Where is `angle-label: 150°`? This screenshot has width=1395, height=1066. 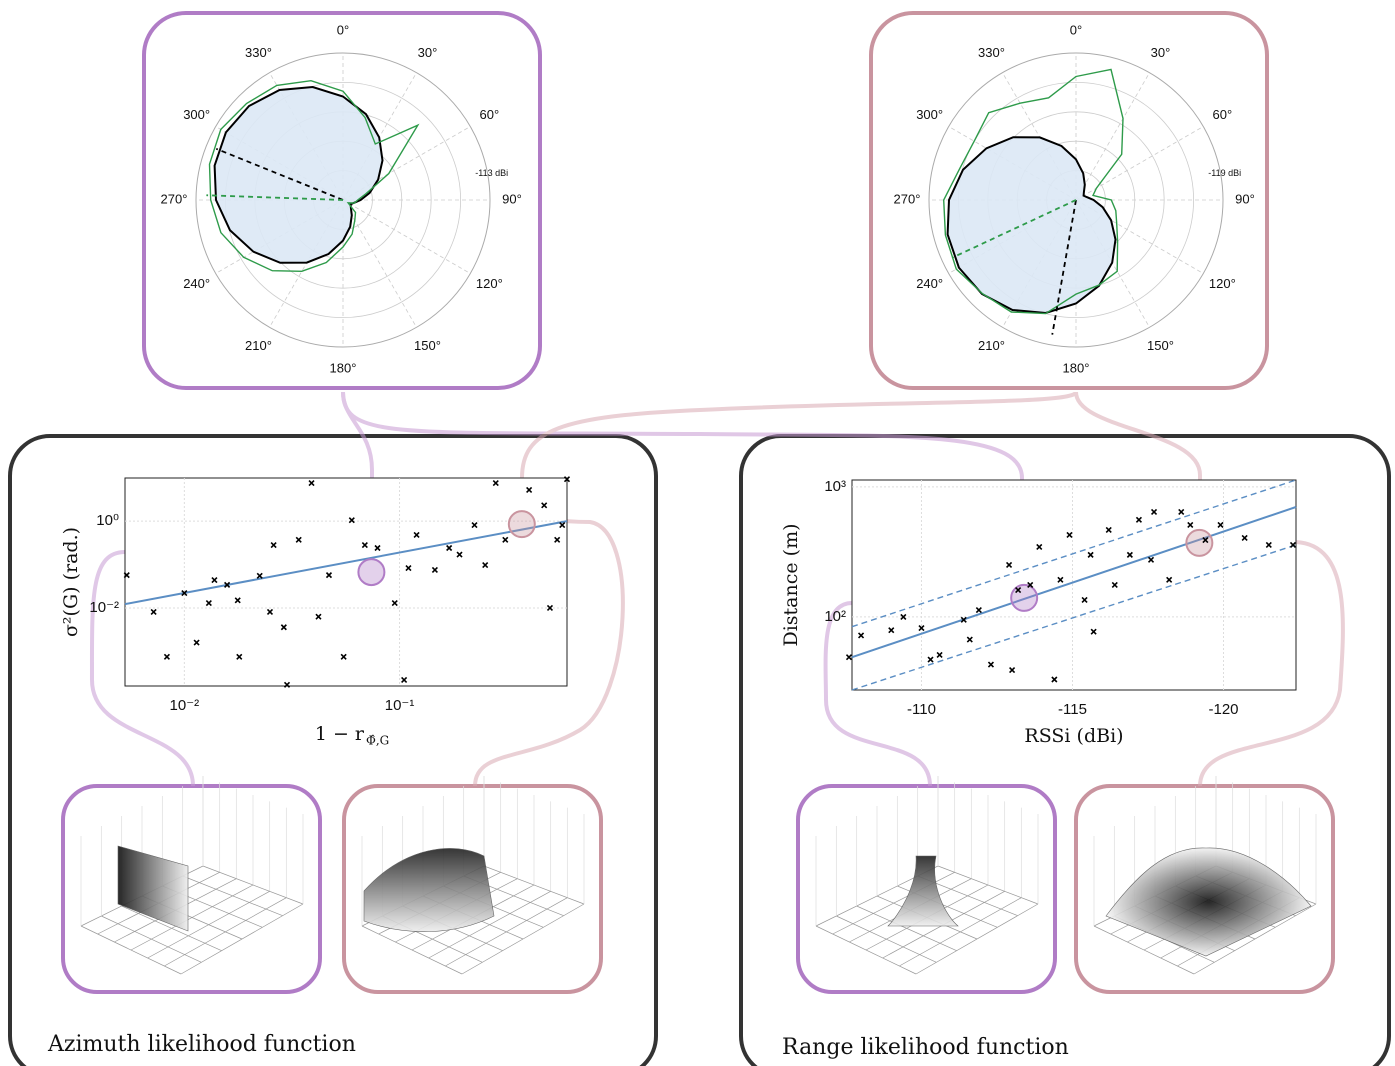
angle-label: 150° is located at coordinates (1160, 345).